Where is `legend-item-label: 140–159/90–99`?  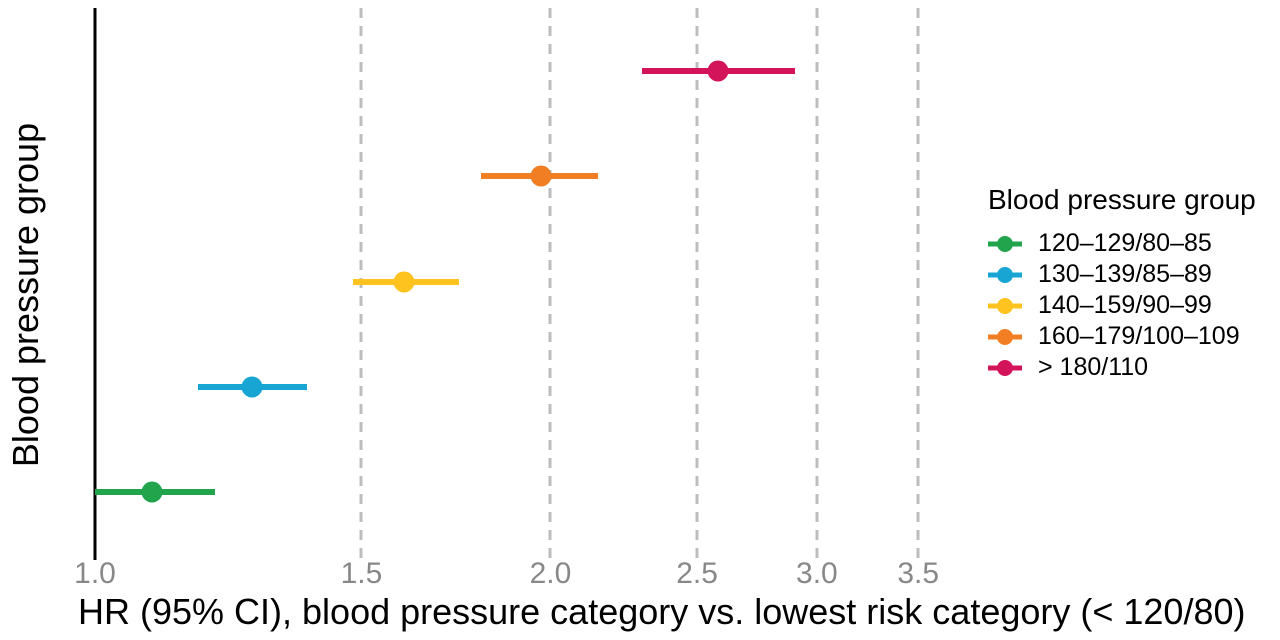 legend-item-label: 140–159/90–99 is located at coordinates (1125, 305).